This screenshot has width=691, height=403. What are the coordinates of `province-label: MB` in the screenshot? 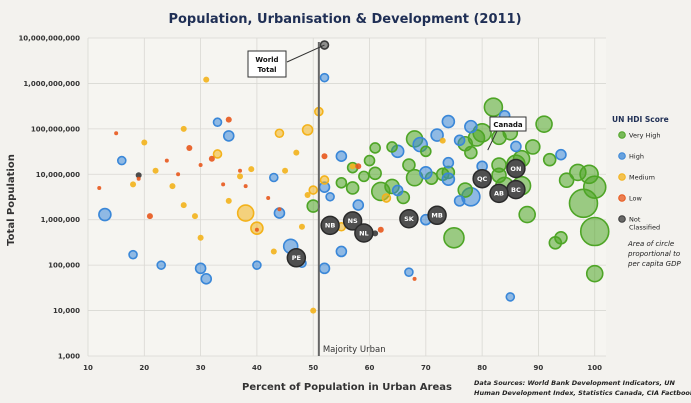 It's located at (436, 216).